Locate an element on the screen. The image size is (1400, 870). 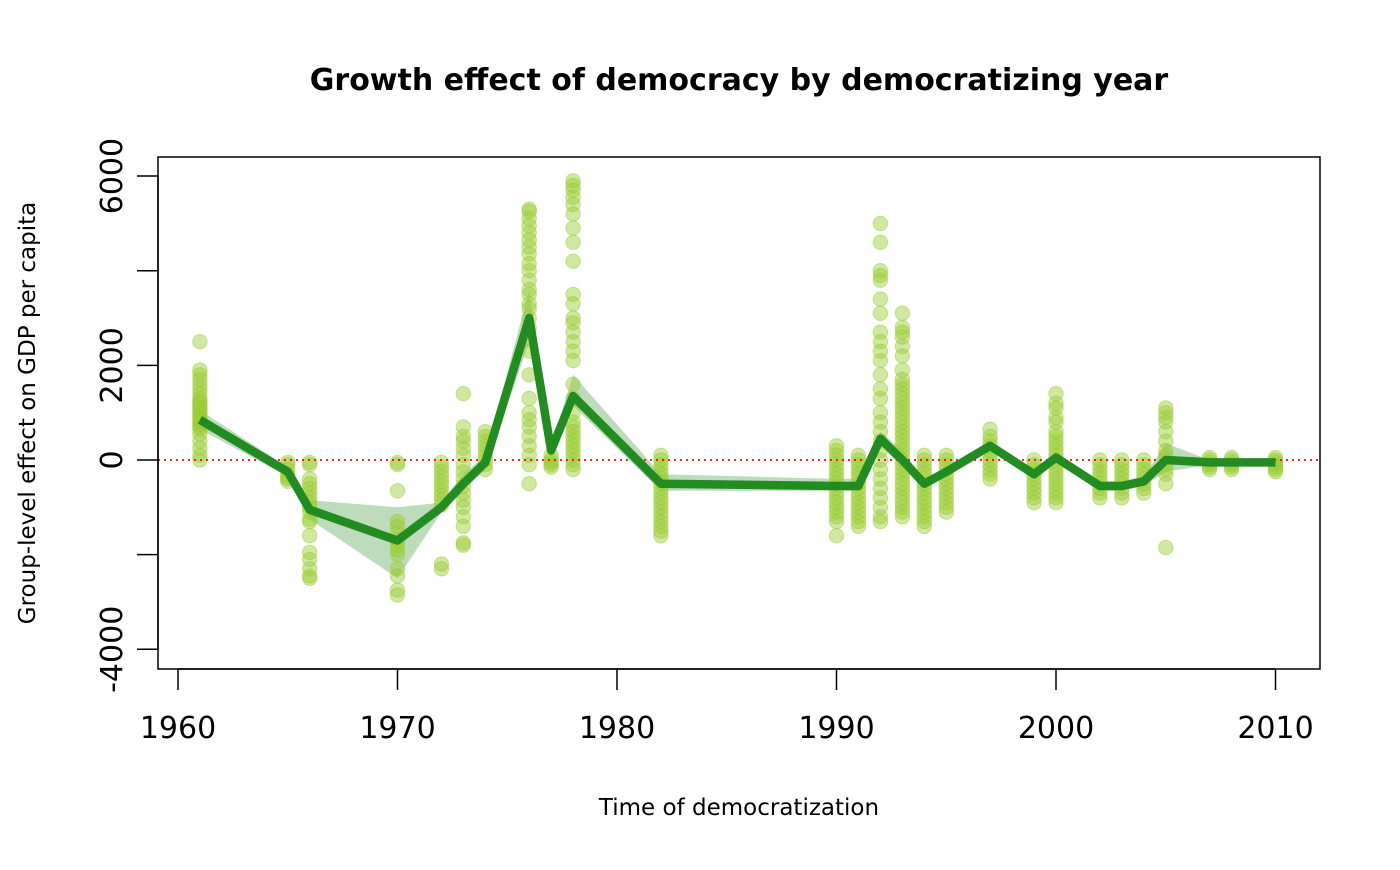
x-tick-label: 2000 is located at coordinates (1056, 728).